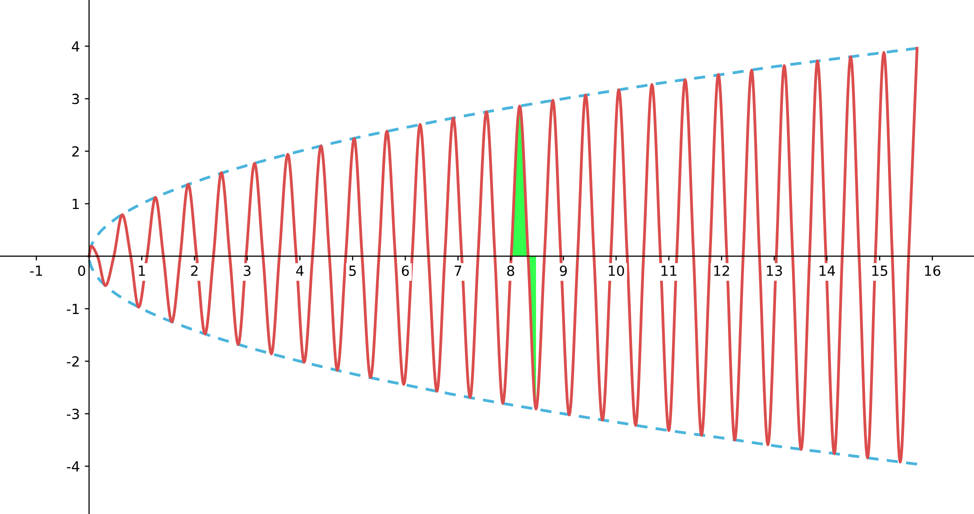 This screenshot has height=514, width=974. What do you see at coordinates (458, 271) in the screenshot?
I see `x-tick-label: 7` at bounding box center [458, 271].